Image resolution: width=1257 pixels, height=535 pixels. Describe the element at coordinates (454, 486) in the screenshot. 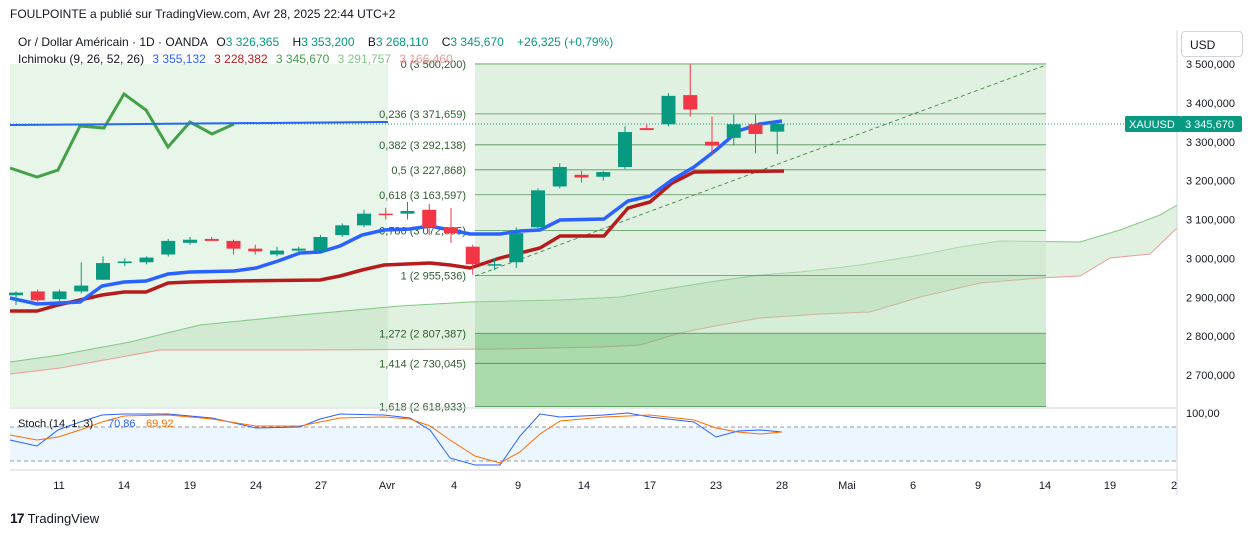

I see `date-axis-label: 4` at that location.